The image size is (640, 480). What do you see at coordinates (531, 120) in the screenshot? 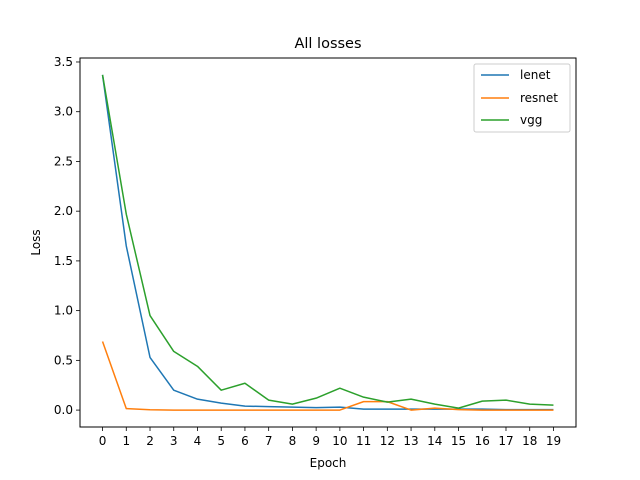
I see `legend-label-vgg: vgg` at bounding box center [531, 120].